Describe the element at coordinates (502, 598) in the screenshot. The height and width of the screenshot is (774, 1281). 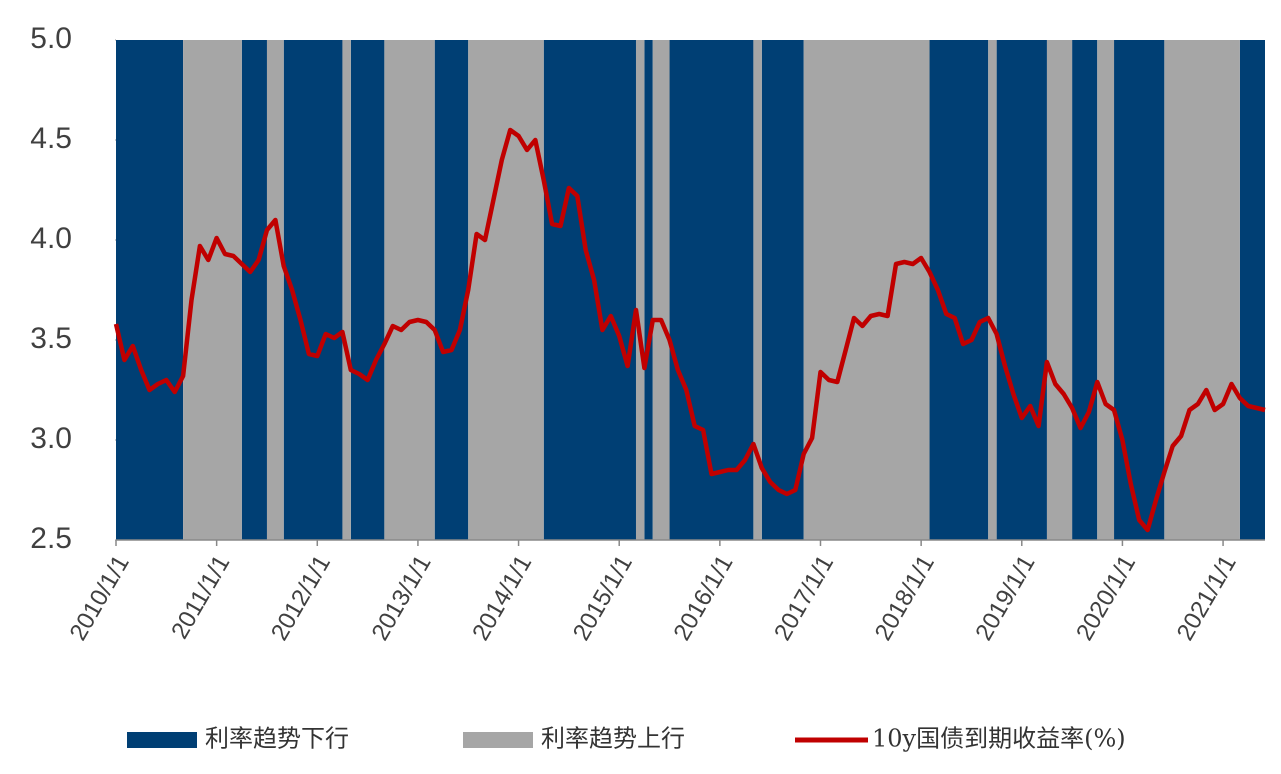
I see `x-tick-label: 2014/1/1` at that location.